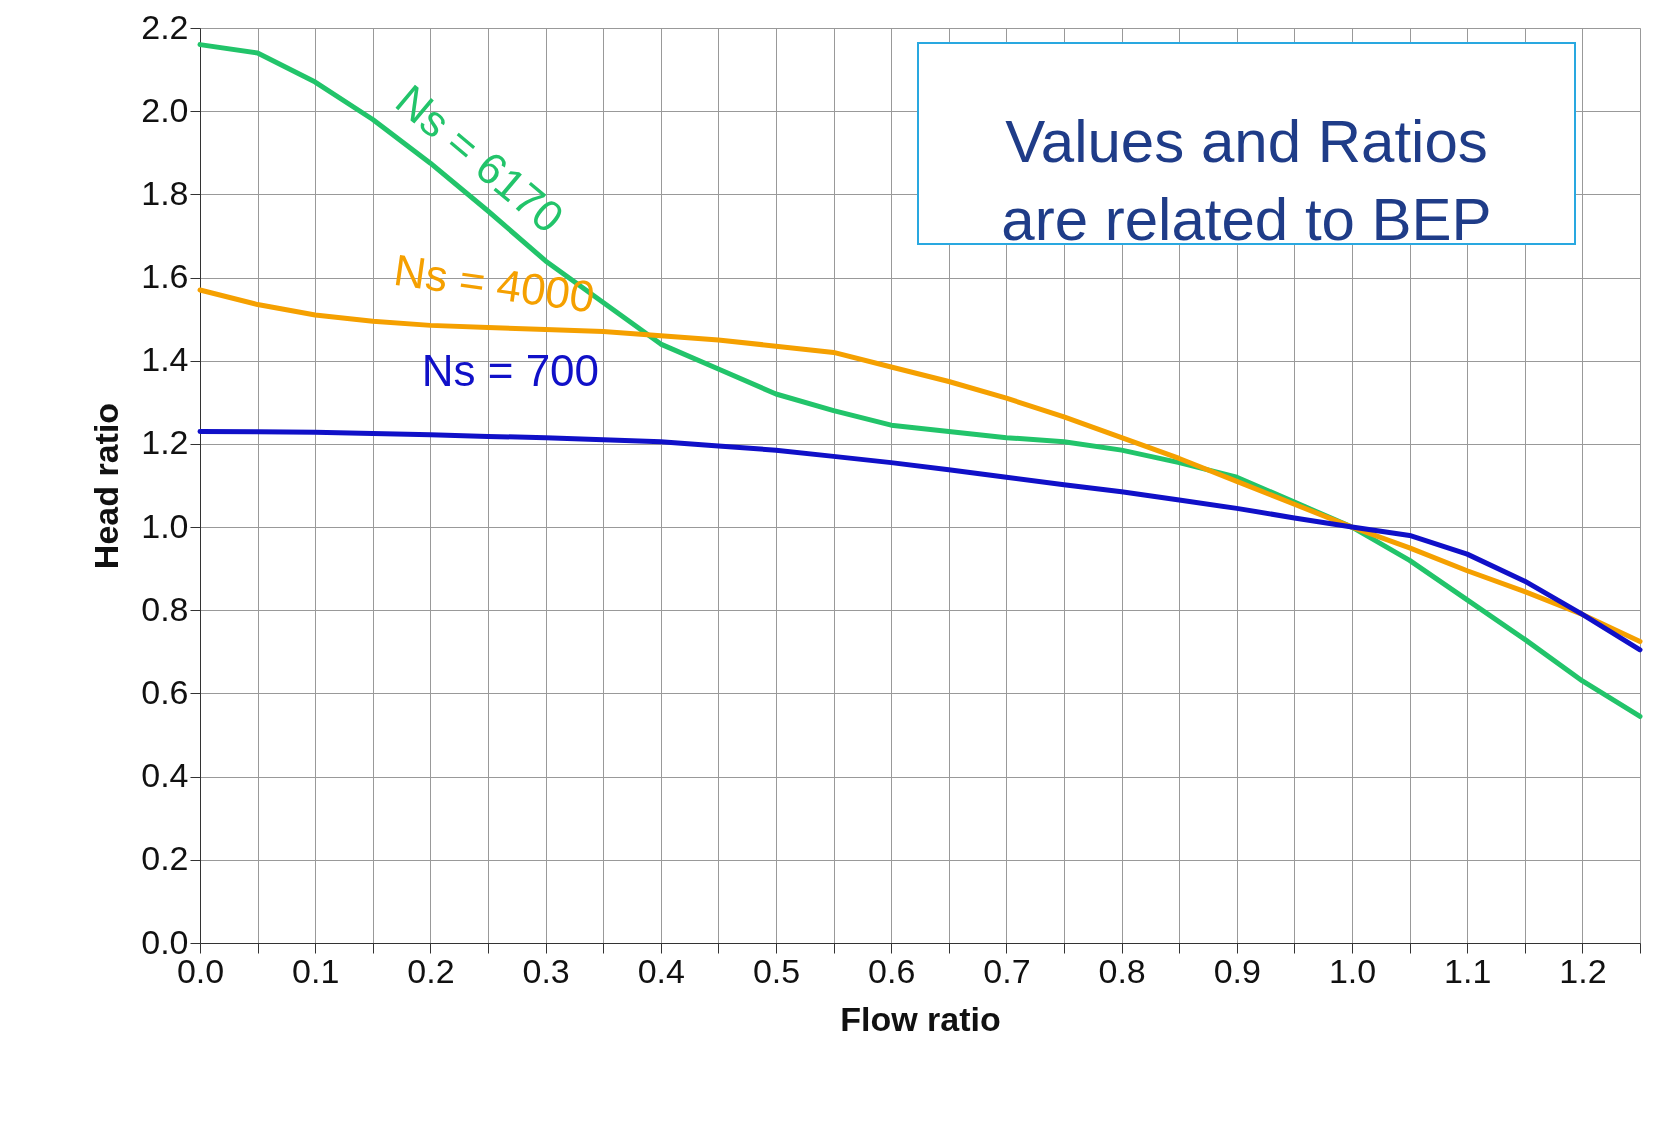 The height and width of the screenshot is (1145, 1663). What do you see at coordinates (165, 359) in the screenshot?
I see `y-tick-label: 1.4` at bounding box center [165, 359].